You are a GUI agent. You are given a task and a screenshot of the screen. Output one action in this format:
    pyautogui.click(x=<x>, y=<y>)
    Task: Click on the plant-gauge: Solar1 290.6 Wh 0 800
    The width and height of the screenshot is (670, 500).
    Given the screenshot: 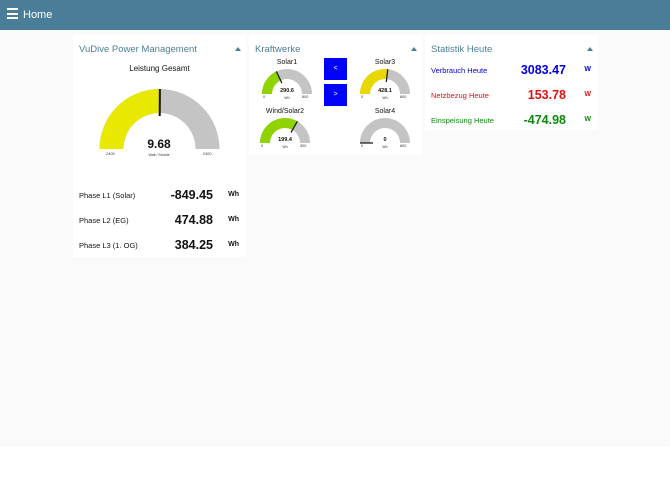 What is the action you would take?
    pyautogui.click(x=287, y=81)
    